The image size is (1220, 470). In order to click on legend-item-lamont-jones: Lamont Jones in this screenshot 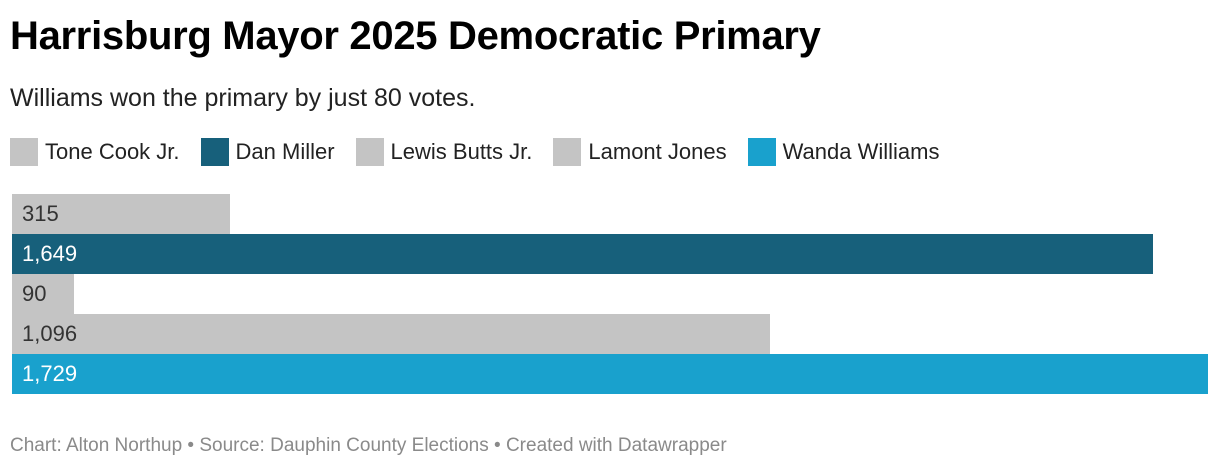, I will do `click(640, 152)`.